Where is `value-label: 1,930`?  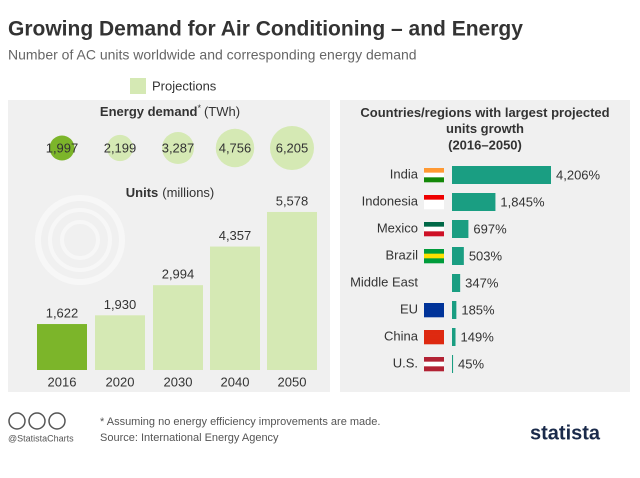 value-label: 1,930 is located at coordinates (120, 304).